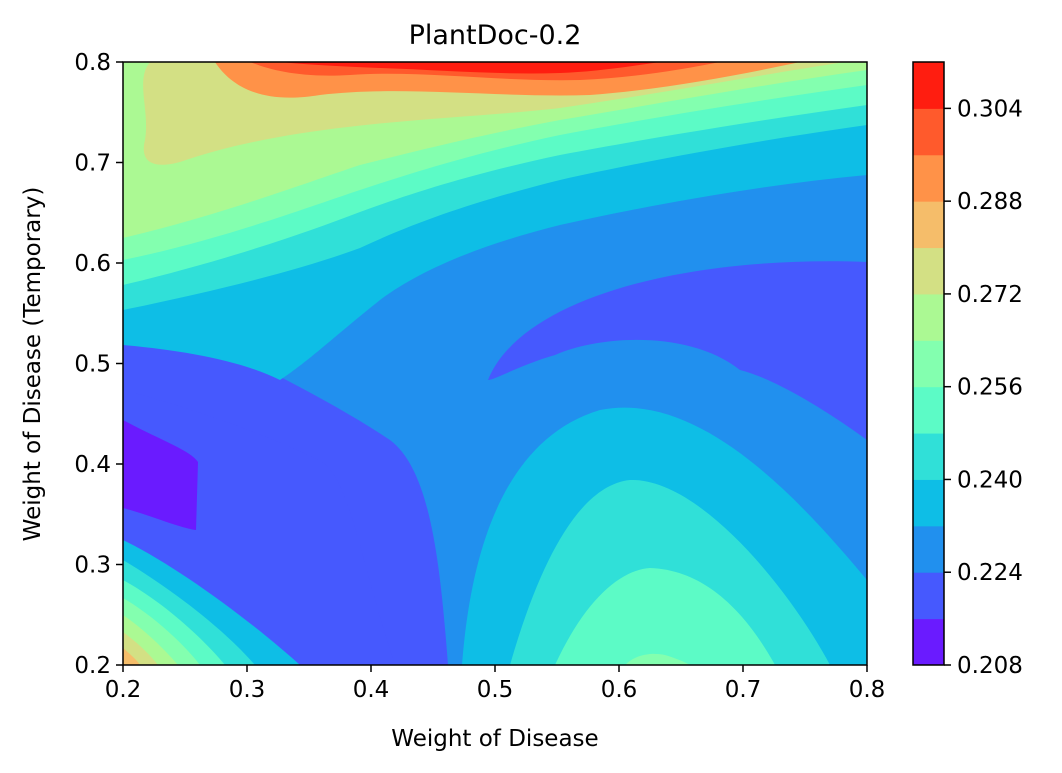 The image size is (1062, 773). What do you see at coordinates (990, 109) in the screenshot?
I see `colorbar-tick-label: 0.304` at bounding box center [990, 109].